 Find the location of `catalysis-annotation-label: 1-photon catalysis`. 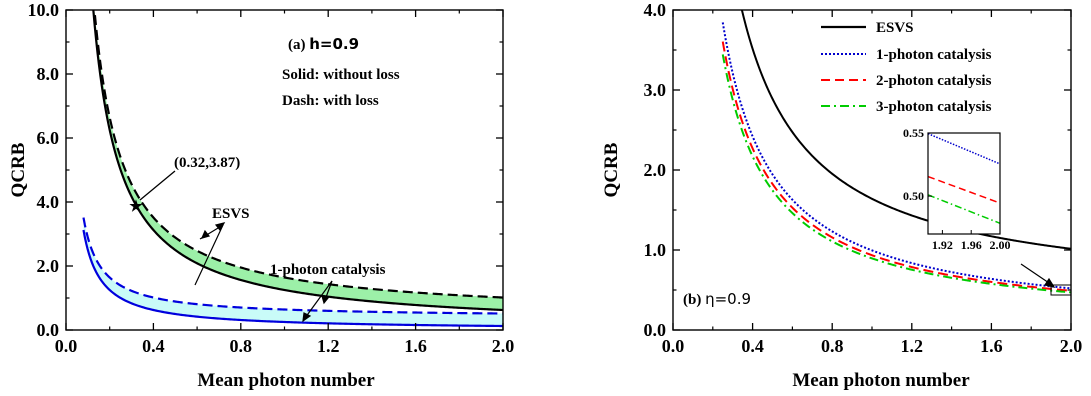

catalysis-annotation-label: 1-photon catalysis is located at coordinates (328, 270).